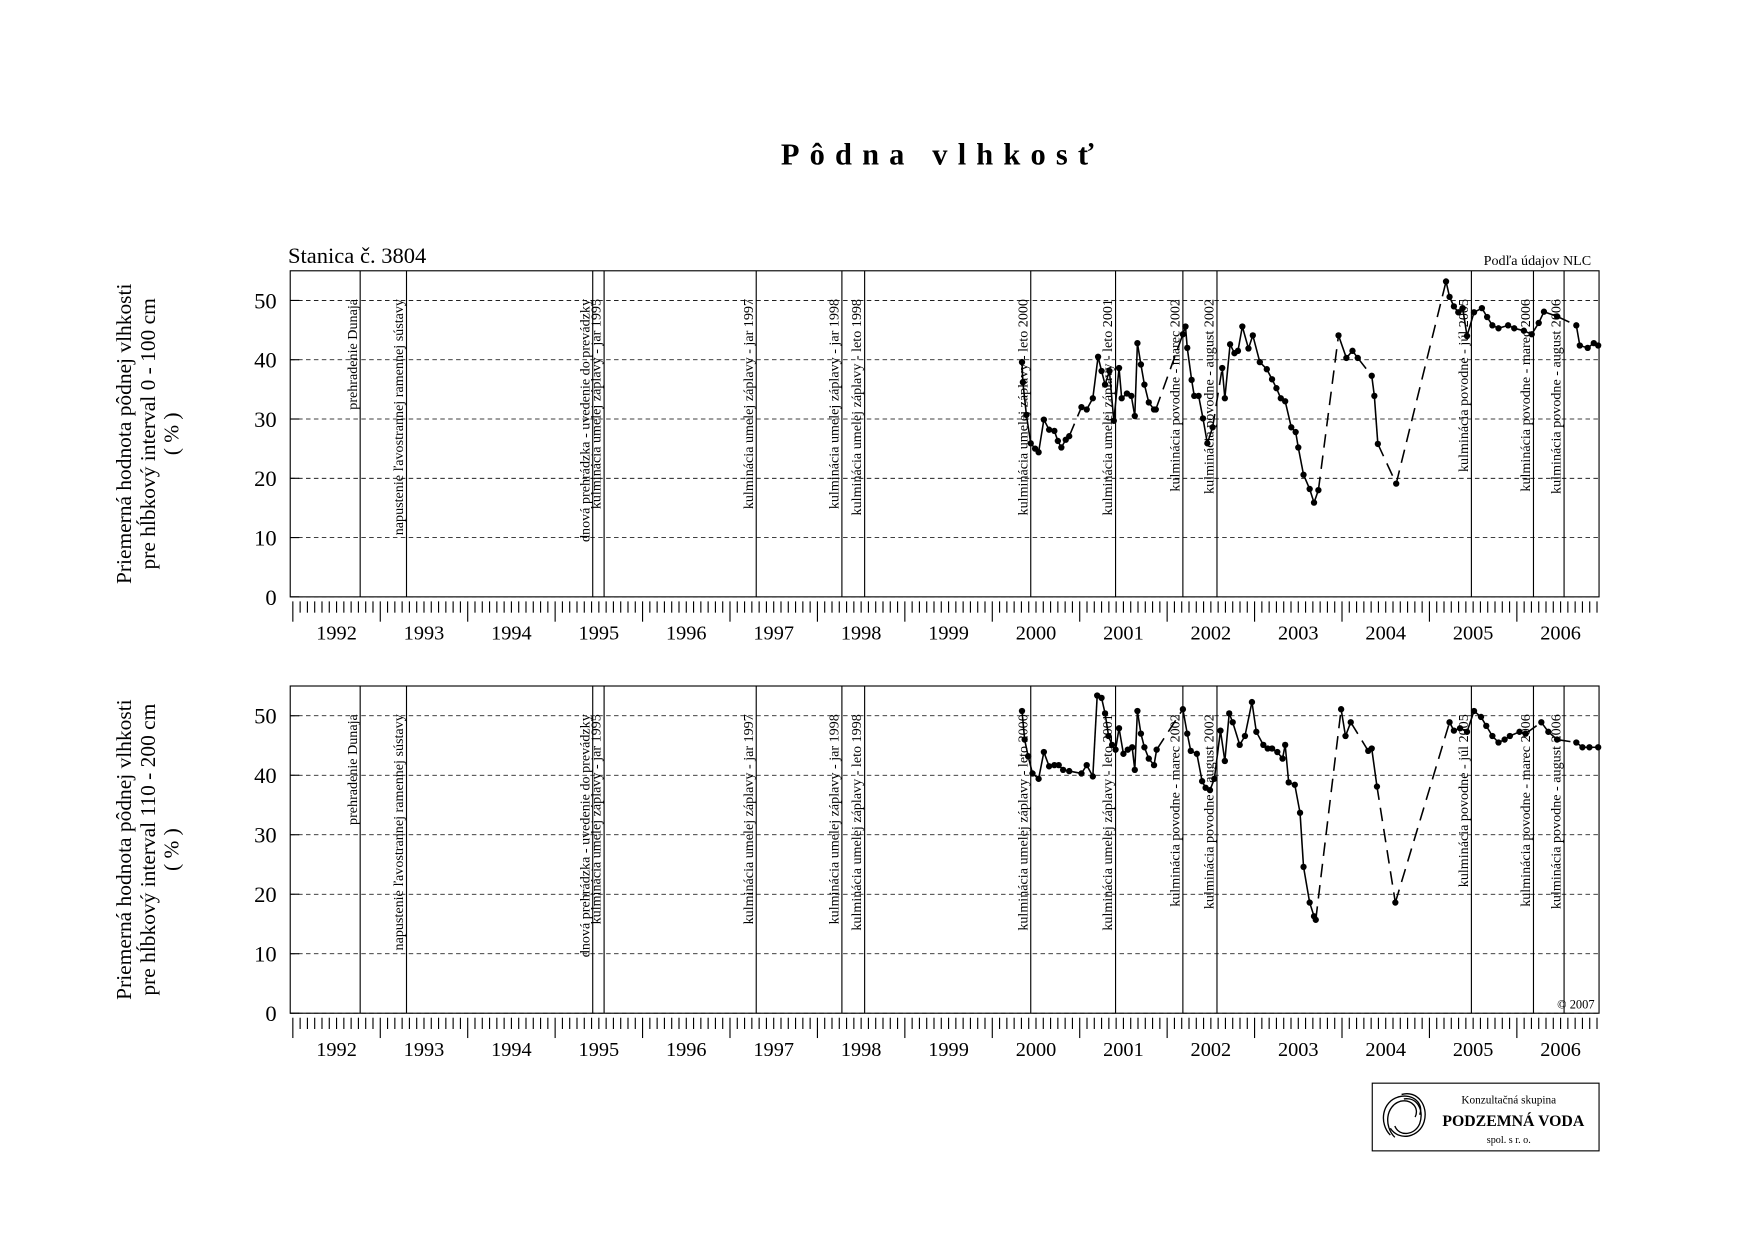  Describe the element at coordinates (835, 819) in the screenshot. I see `event-label: kulminácia umelej záplavy - jar 1998` at that location.